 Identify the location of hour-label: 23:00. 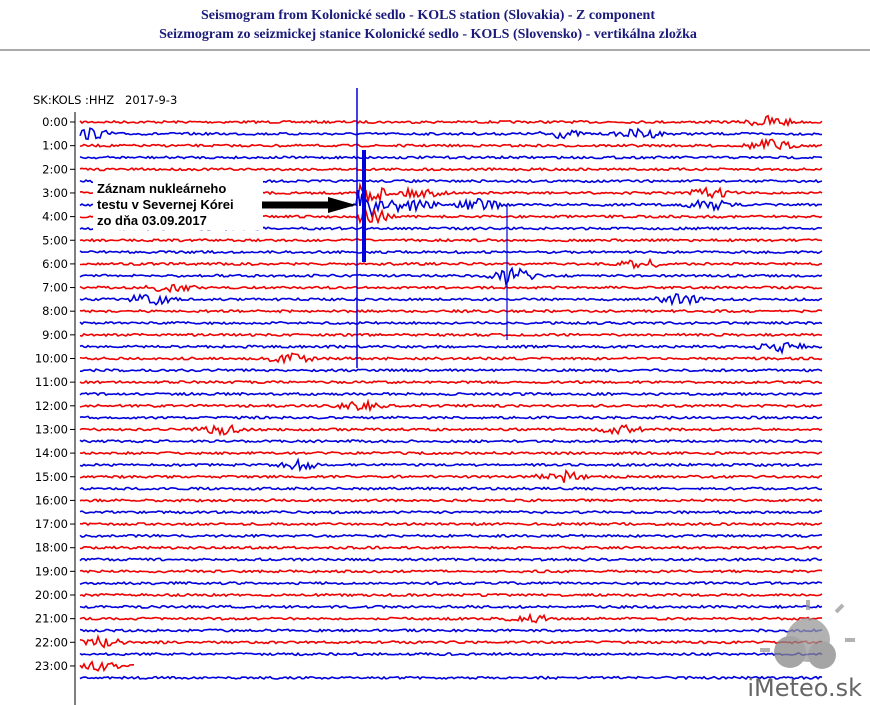
(51, 666).